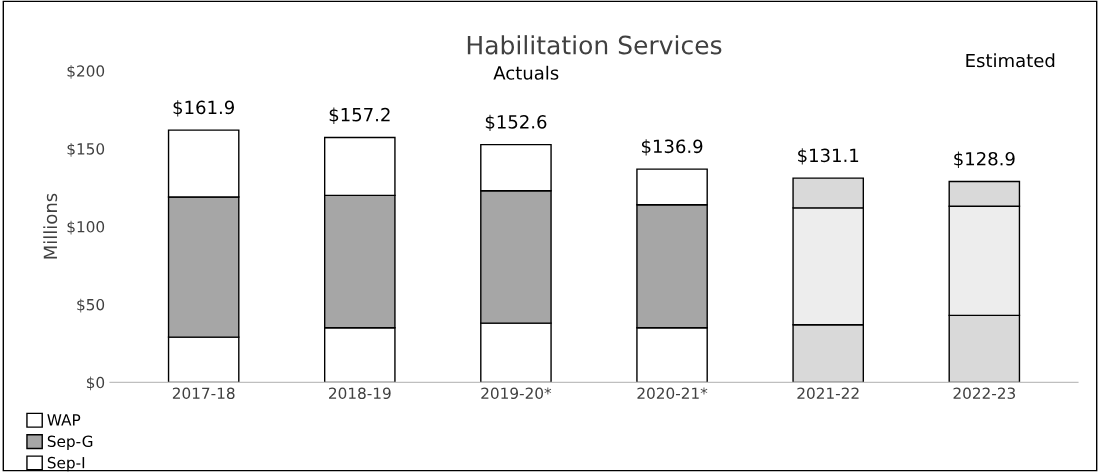 The width and height of the screenshot is (1100, 472). What do you see at coordinates (594, 45) in the screenshot?
I see `chart-title: Habilitation Services` at bounding box center [594, 45].